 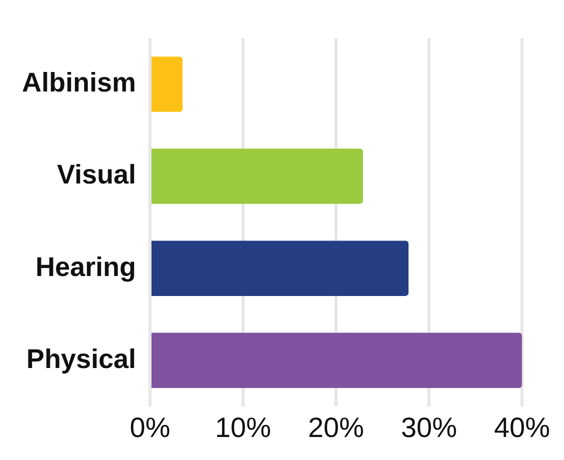 I want to click on x-tick-label: 40%, so click(x=522, y=427).